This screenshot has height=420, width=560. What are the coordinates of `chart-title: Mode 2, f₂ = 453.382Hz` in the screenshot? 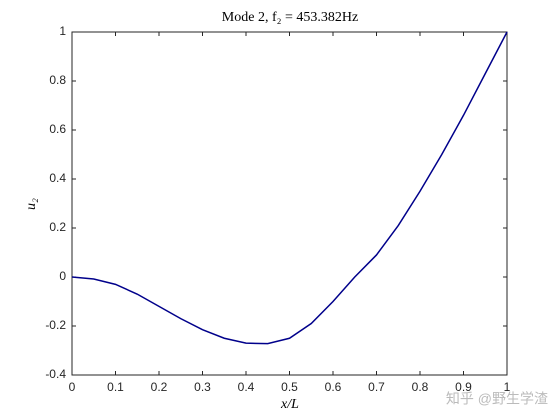 It's located at (290, 17).